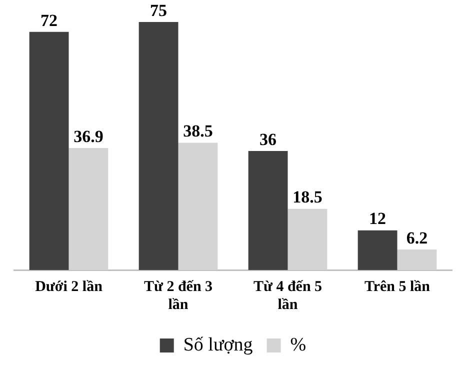  Describe the element at coordinates (397, 286) in the screenshot. I see `x-tick-label: Trên 5 lần` at that location.